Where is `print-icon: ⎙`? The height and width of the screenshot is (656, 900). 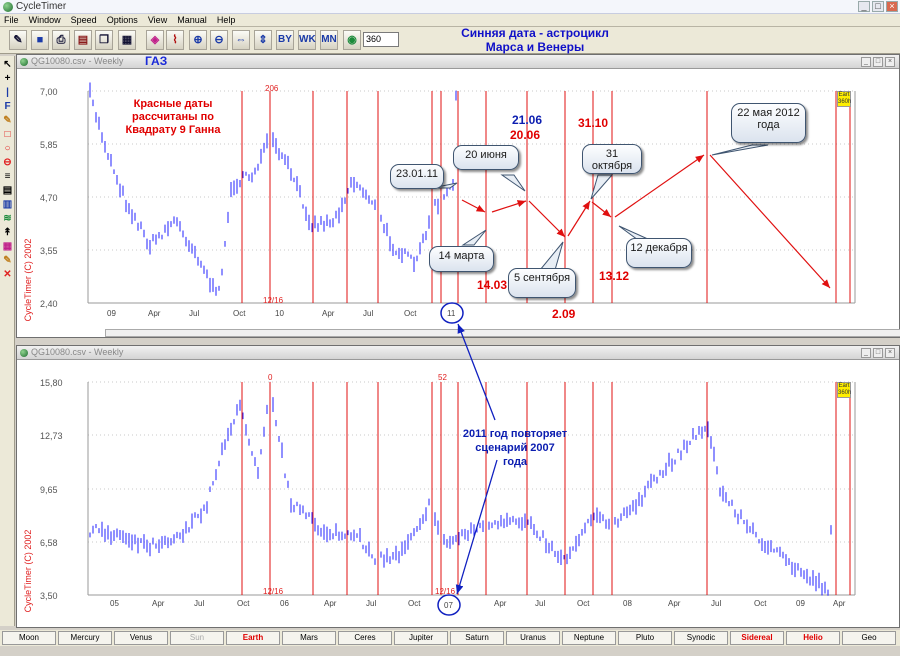 print-icon: ⎙ is located at coordinates (61, 40).